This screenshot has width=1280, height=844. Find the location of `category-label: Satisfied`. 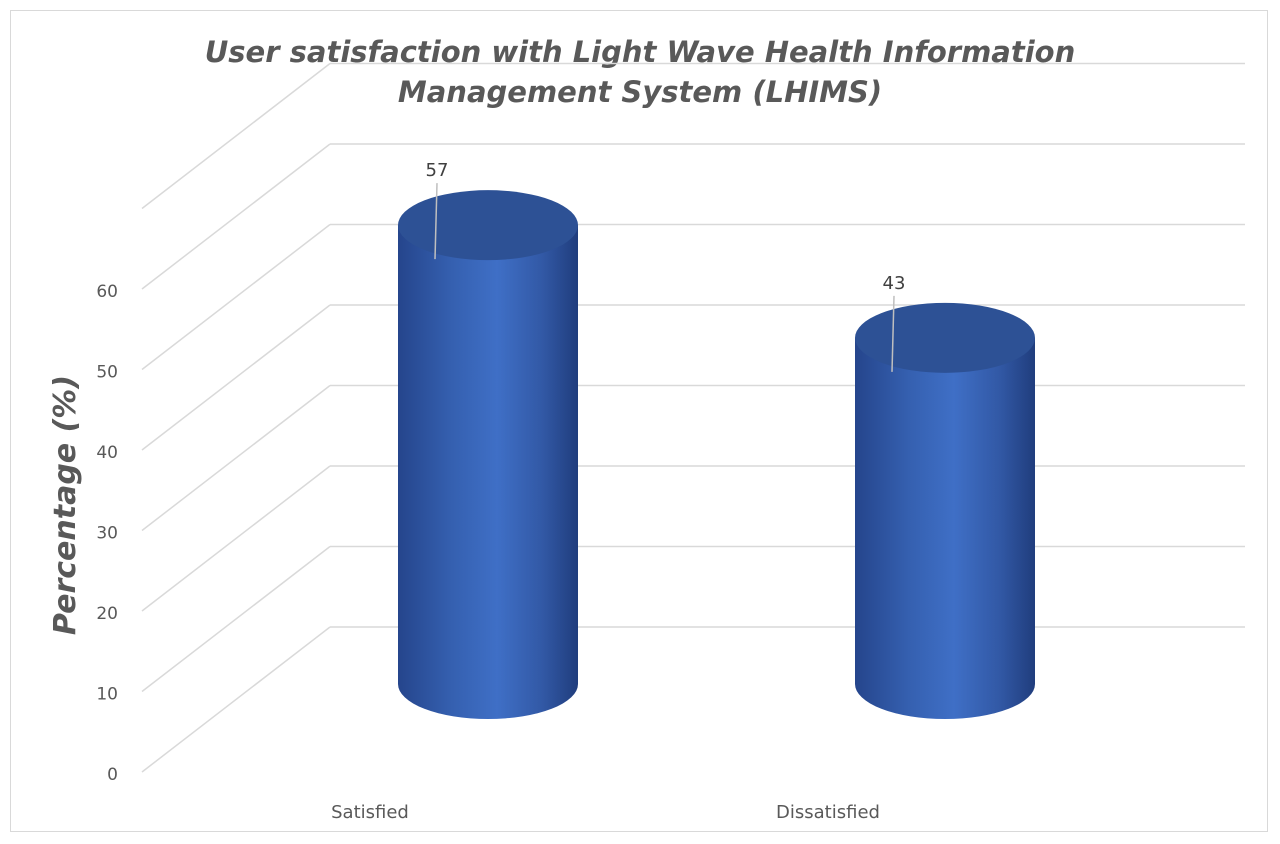

category-label: Satisfied is located at coordinates (370, 812).